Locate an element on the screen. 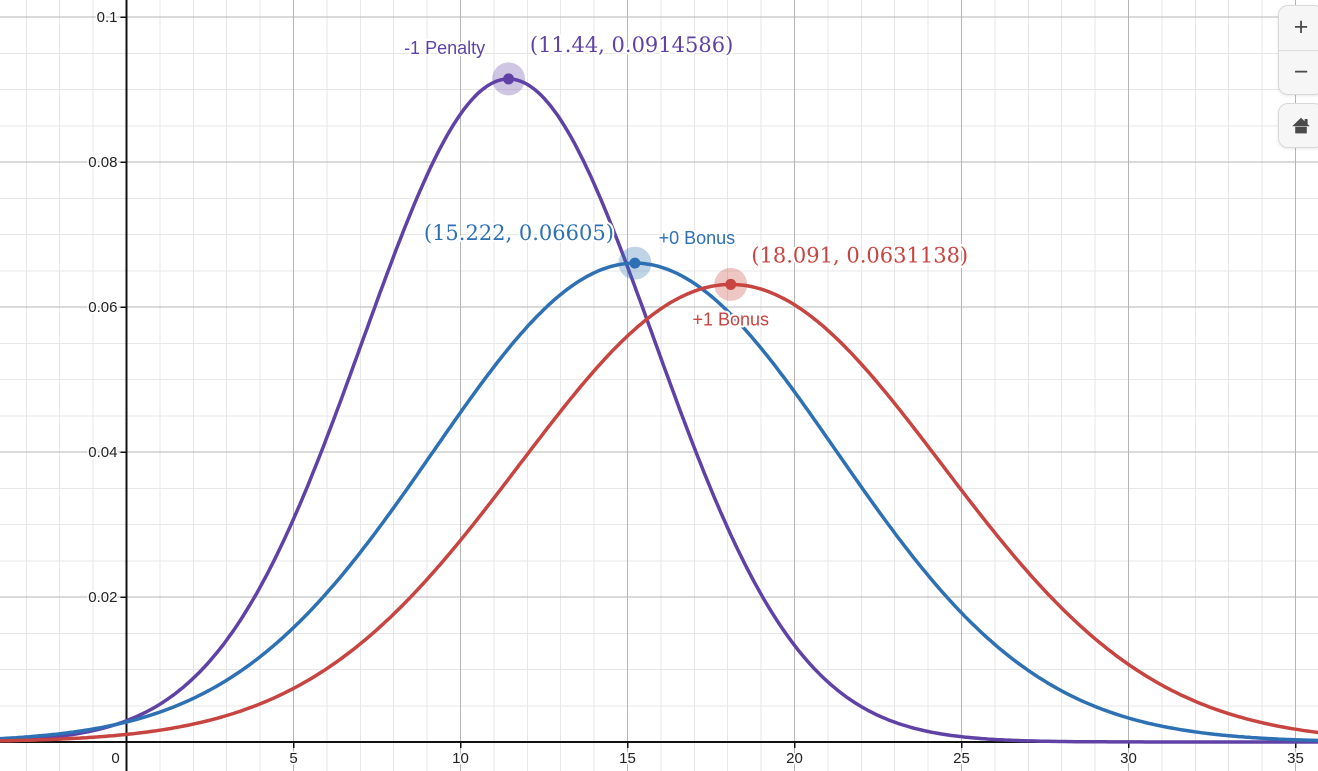 Image resolution: width=1318 pixels, height=771 pixels. x-tick-label: 25 is located at coordinates (961, 758).